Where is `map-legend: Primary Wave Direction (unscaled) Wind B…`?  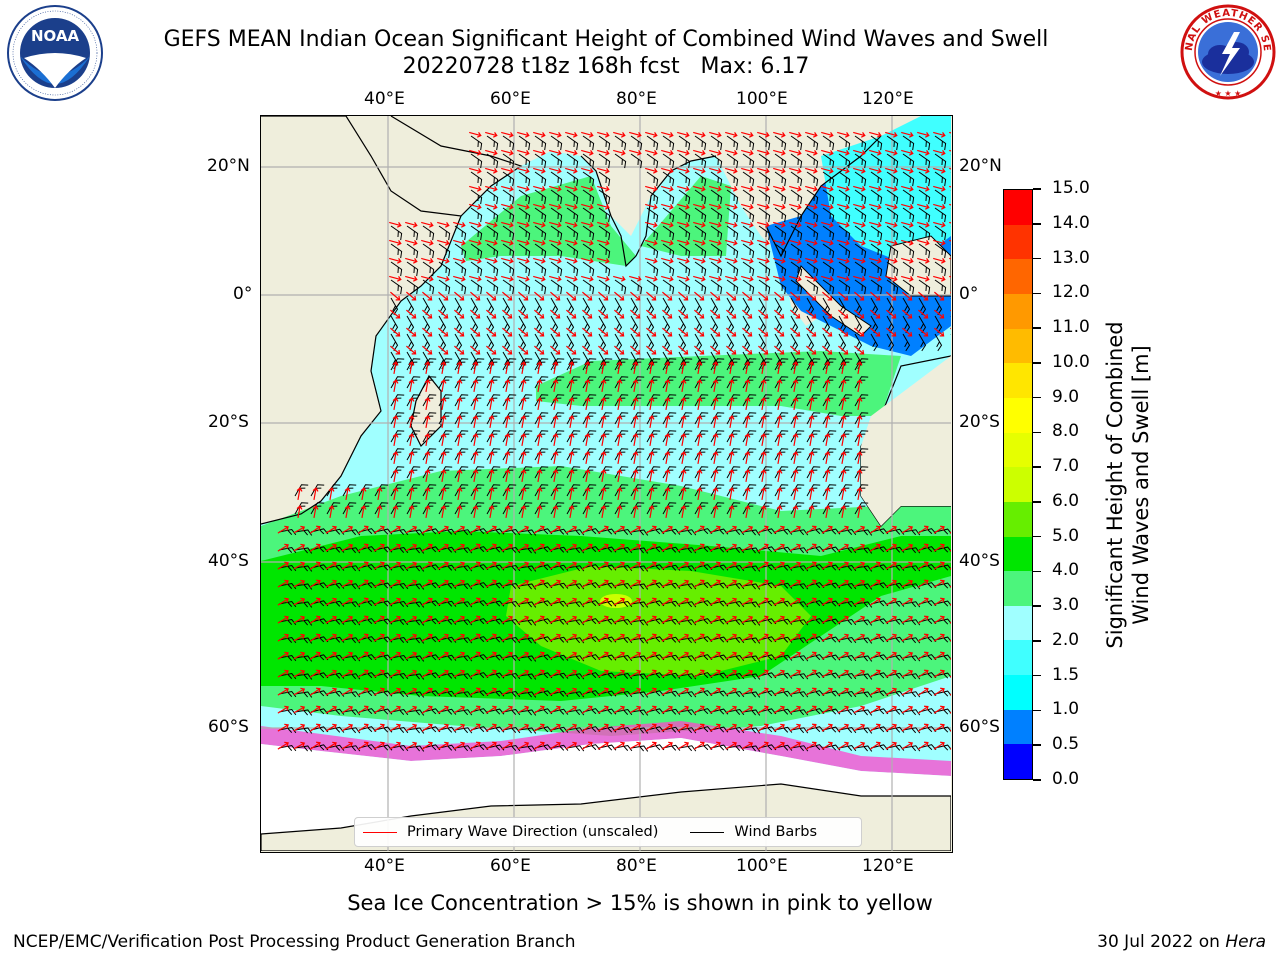 map-legend: Primary Wave Direction (unscaled) Wind B… is located at coordinates (608, 832).